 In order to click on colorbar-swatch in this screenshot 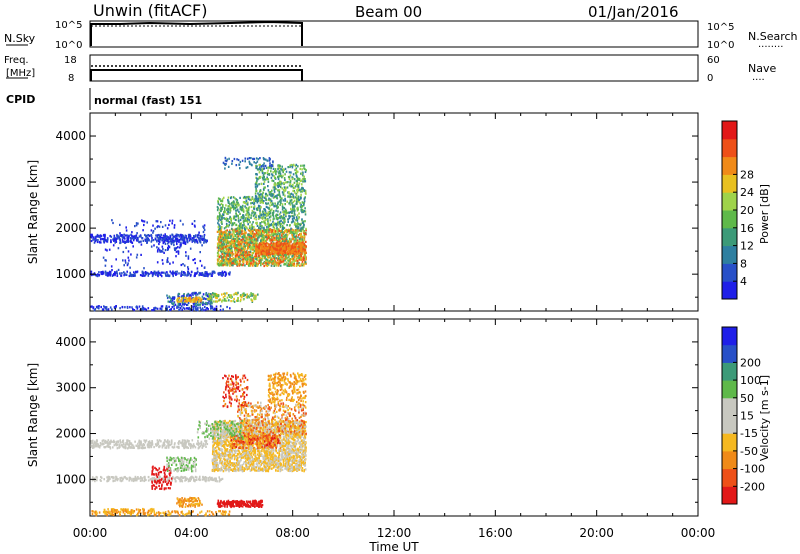, I will do `click(729, 130)`.